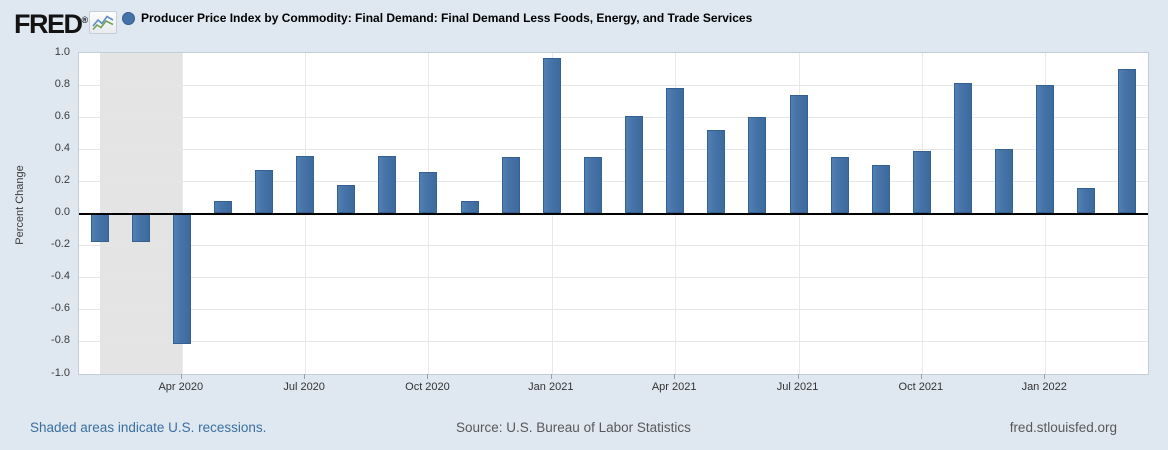  What do you see at coordinates (62, 83) in the screenshot?
I see `y-axis-tick-label: 0.8` at bounding box center [62, 83].